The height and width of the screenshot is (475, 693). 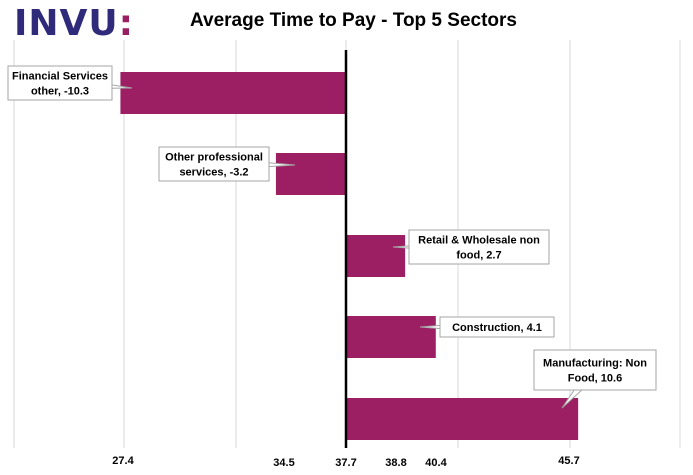 I want to click on invu-logo: INVU:, so click(x=74, y=24).